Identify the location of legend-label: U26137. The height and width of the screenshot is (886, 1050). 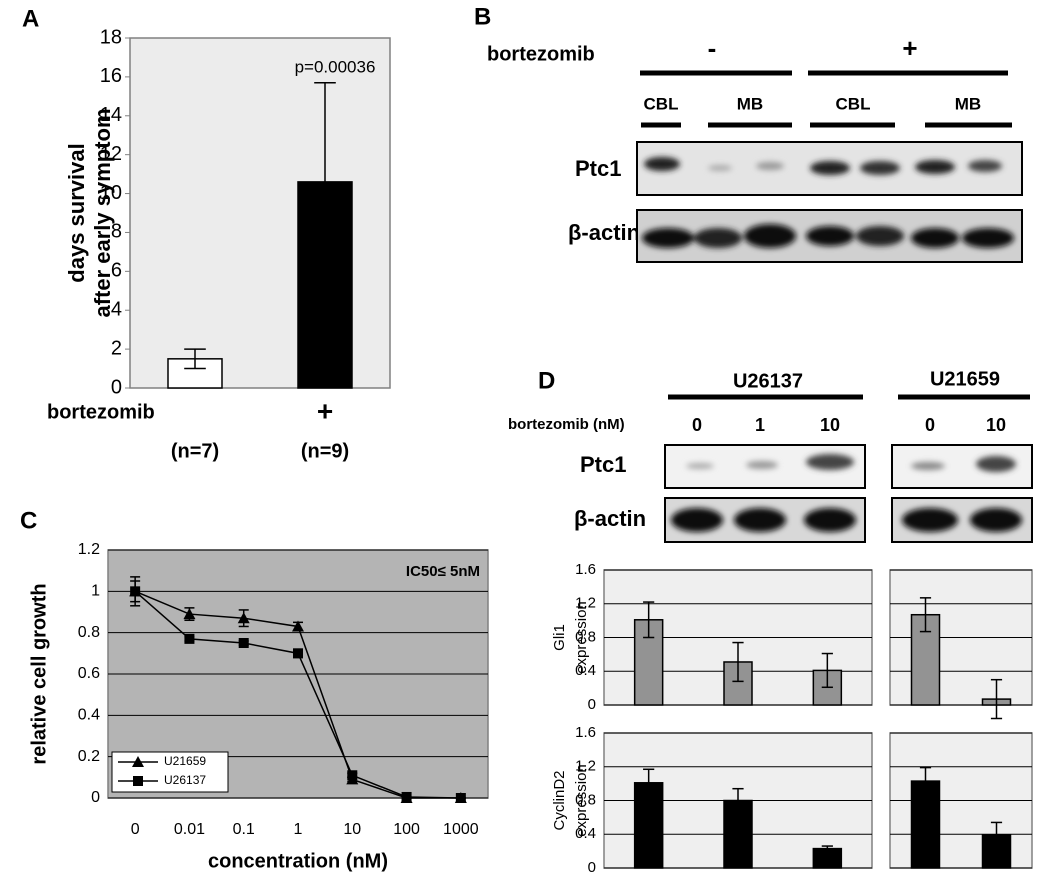
(185, 780).